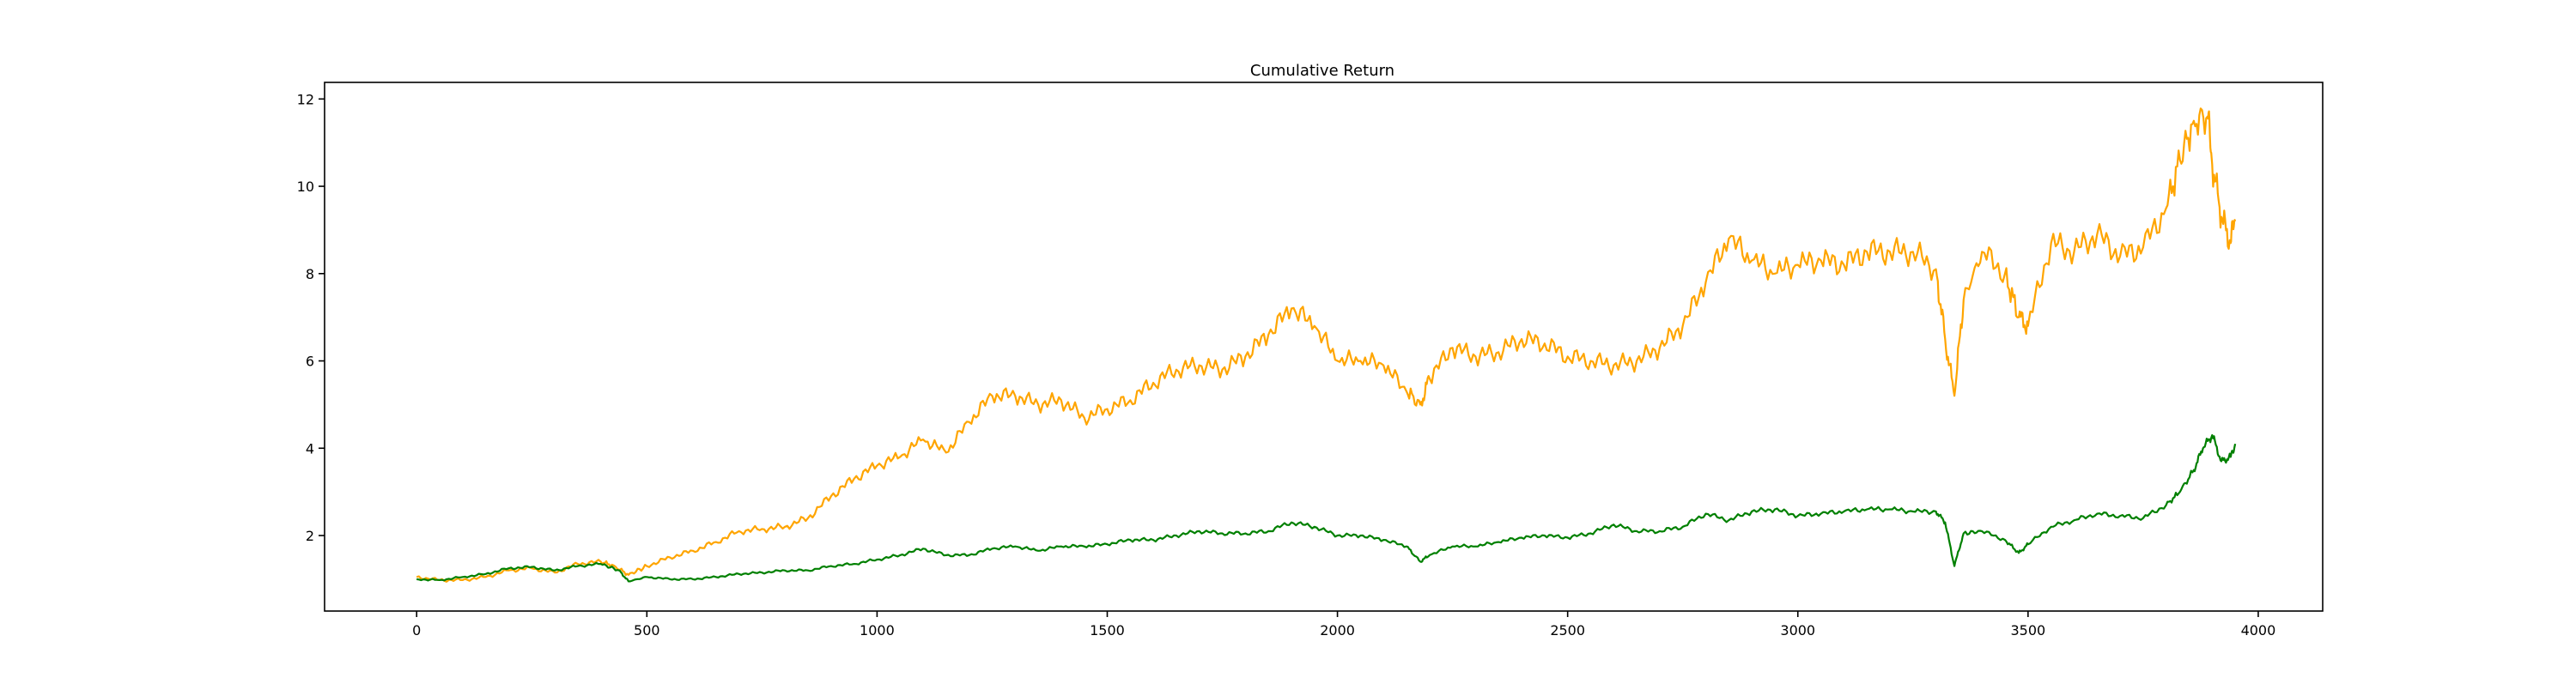 This screenshot has height=690, width=2576. Describe the element at coordinates (310, 362) in the screenshot. I see `y-tick-label: 6` at that location.